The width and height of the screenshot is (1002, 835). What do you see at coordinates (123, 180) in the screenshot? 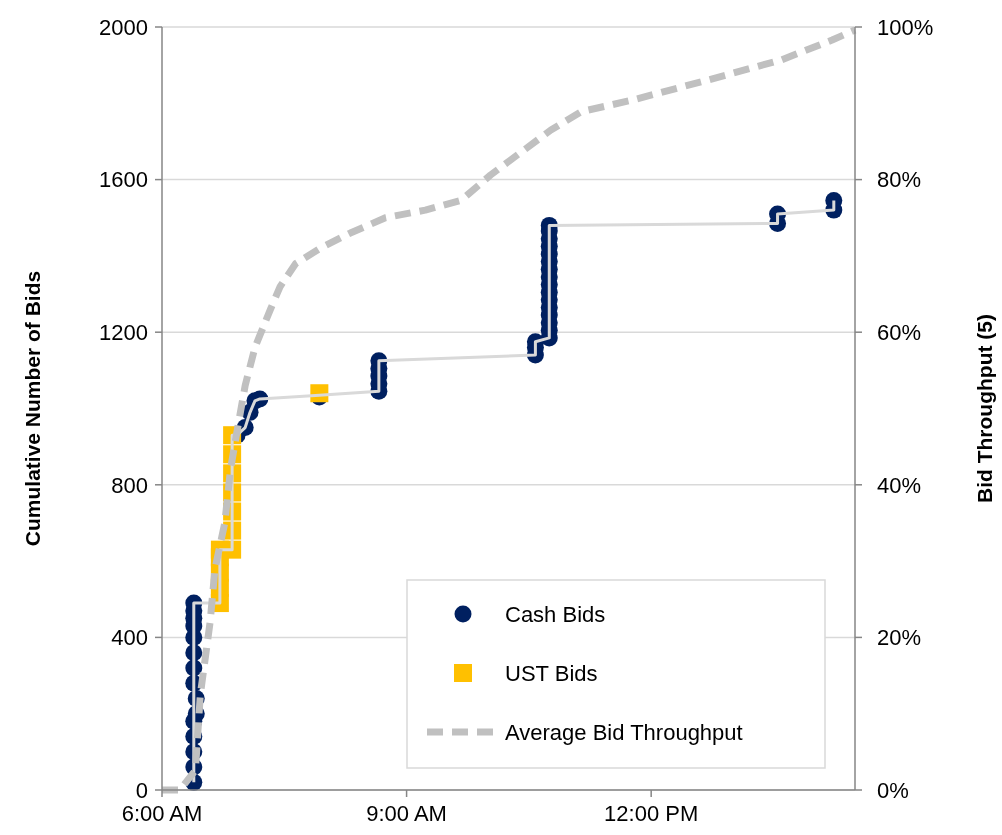
I see `y-tick-label: 1600` at bounding box center [123, 180].